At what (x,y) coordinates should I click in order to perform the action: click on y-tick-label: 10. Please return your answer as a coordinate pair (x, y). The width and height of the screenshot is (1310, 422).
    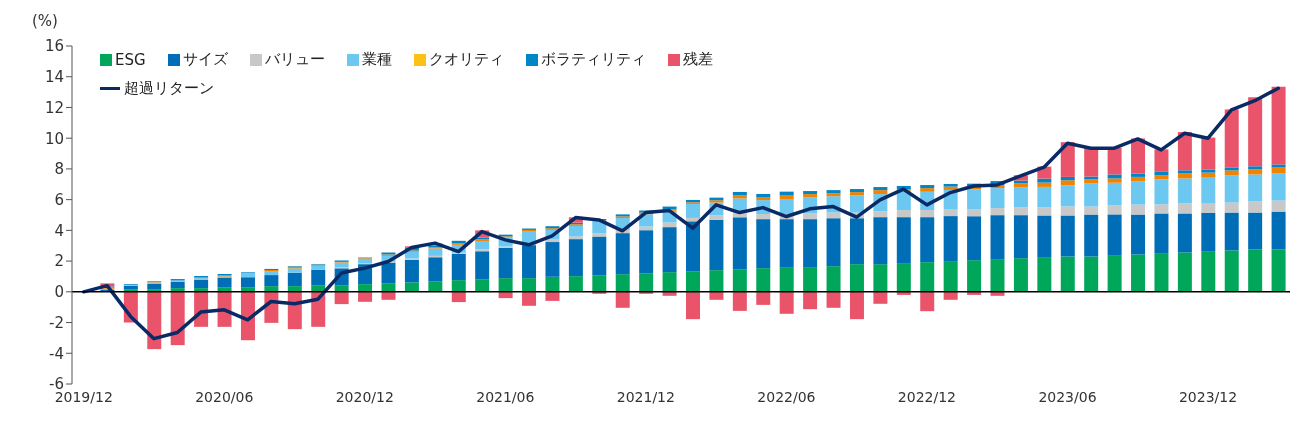
    Looking at the image, I should click on (54, 138).